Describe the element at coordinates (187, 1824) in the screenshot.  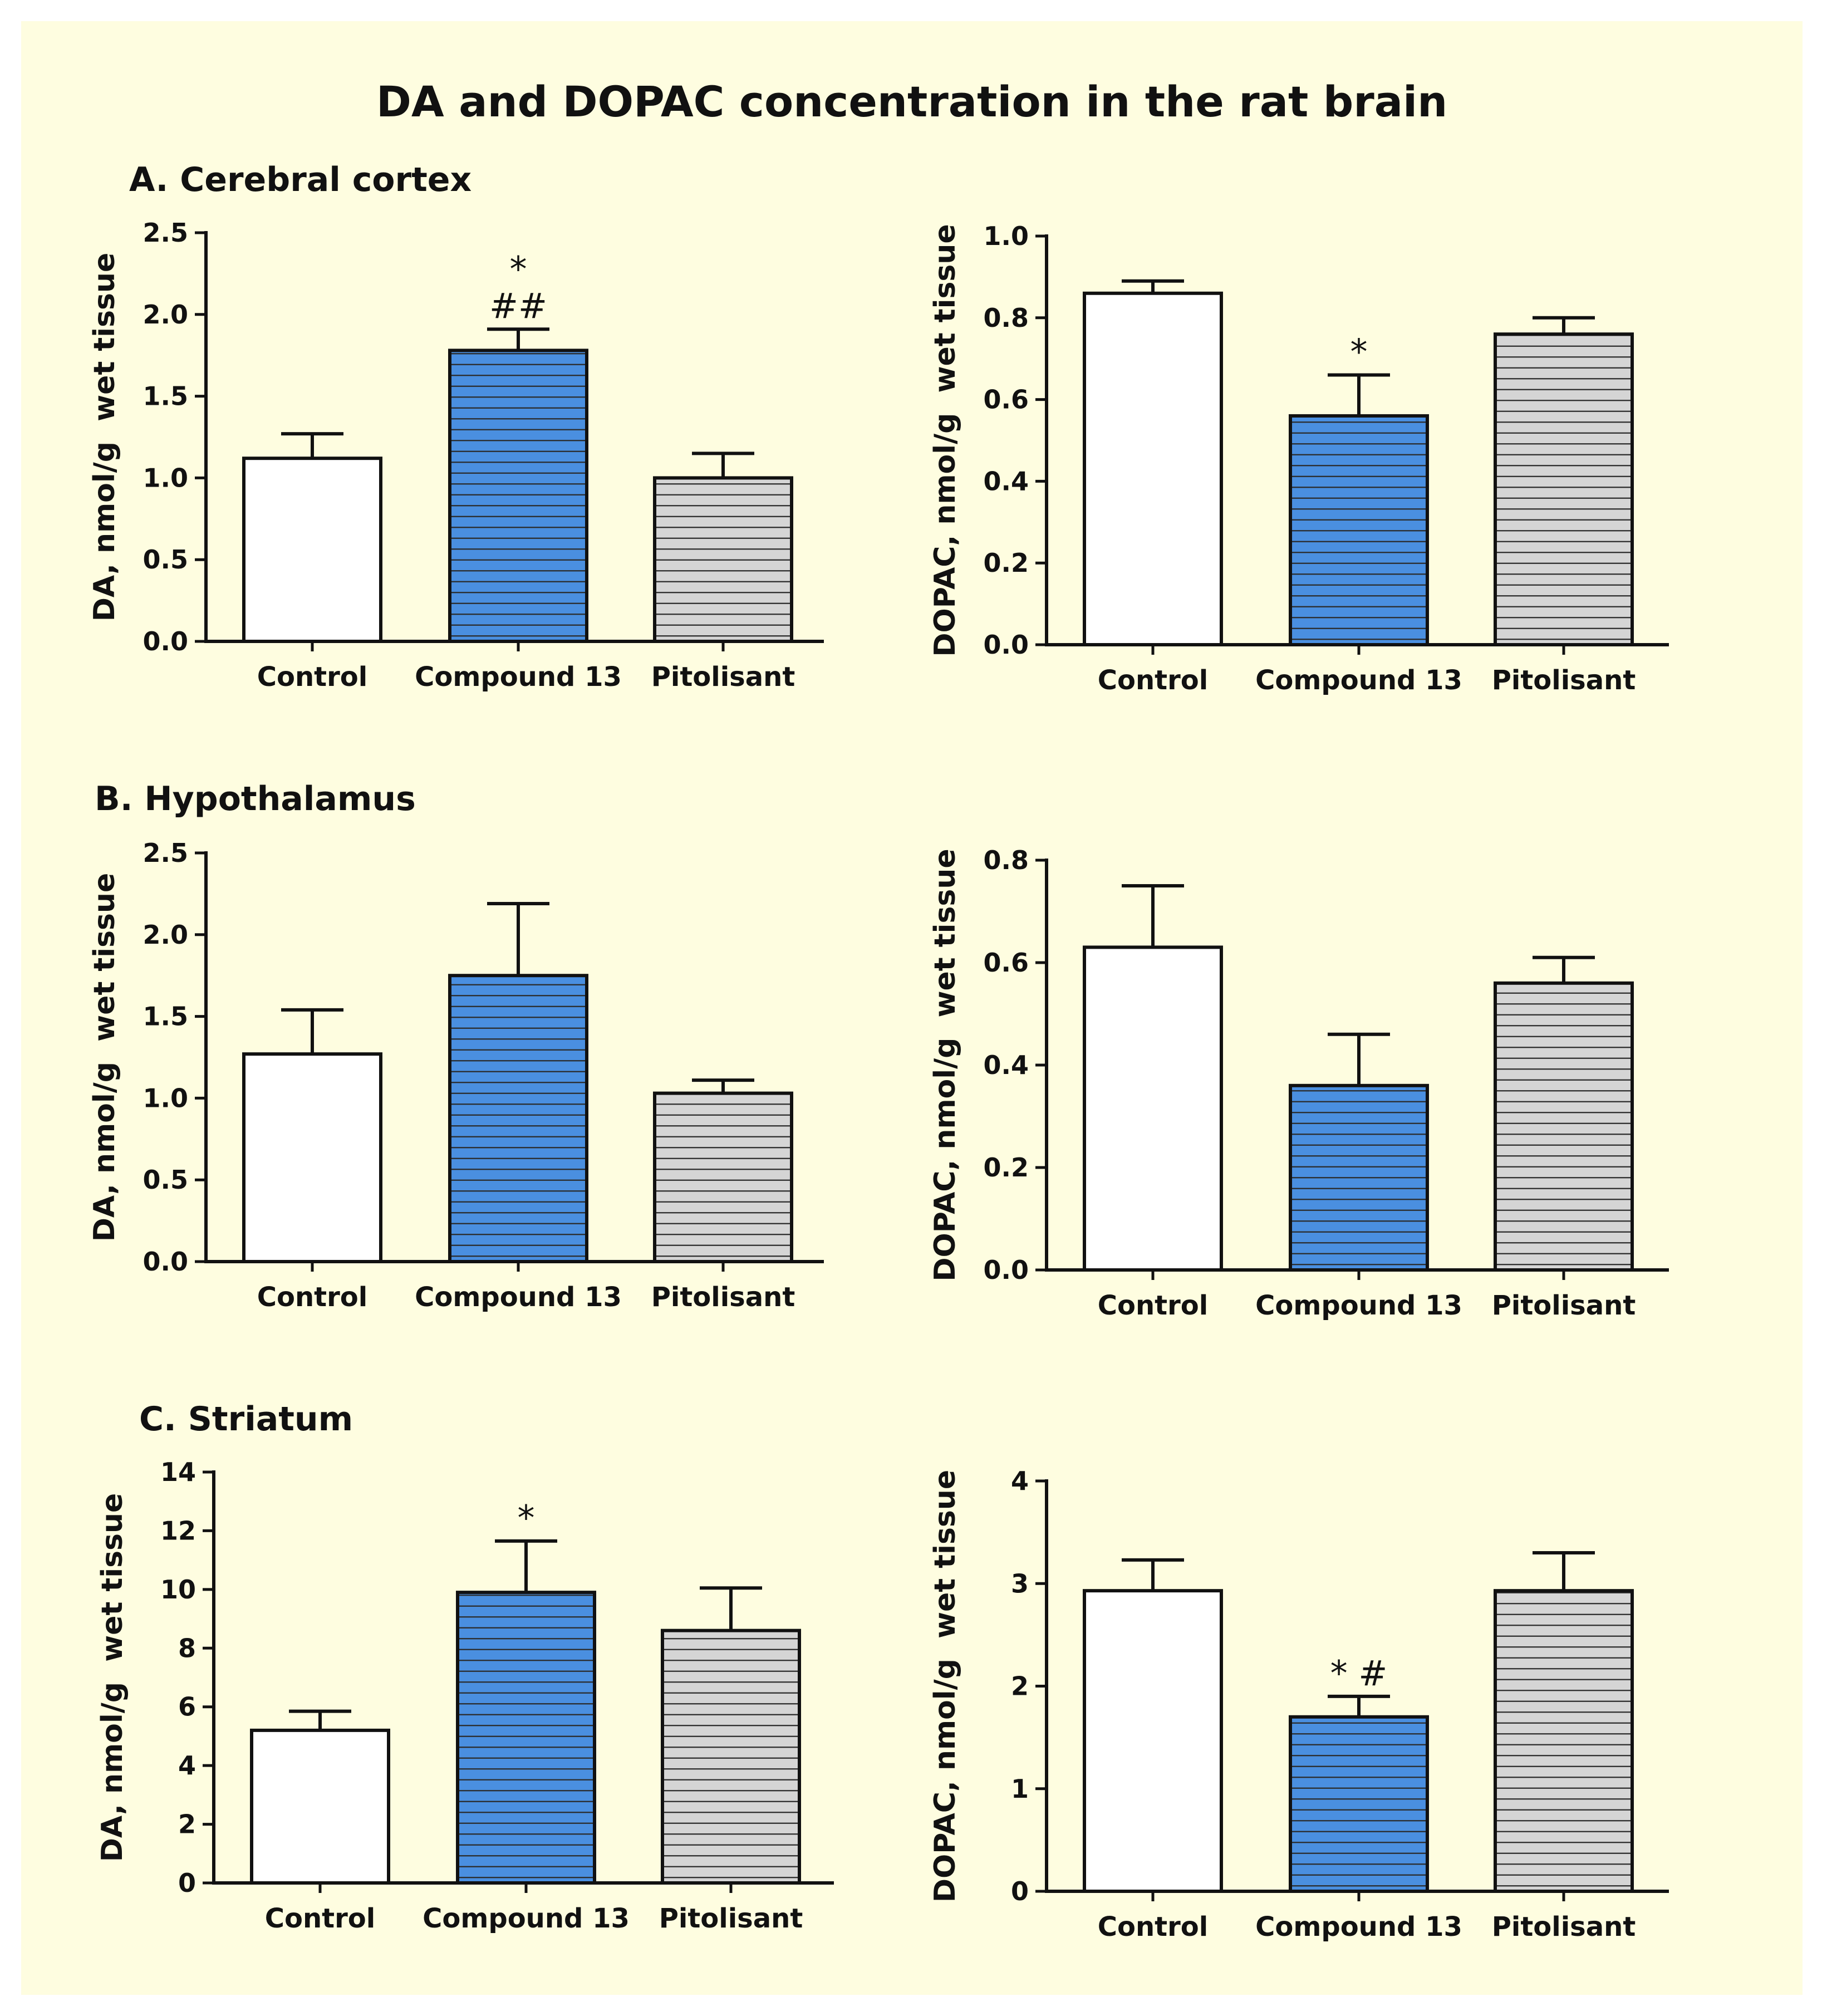
I see `y-tick-label-1: 2` at that location.